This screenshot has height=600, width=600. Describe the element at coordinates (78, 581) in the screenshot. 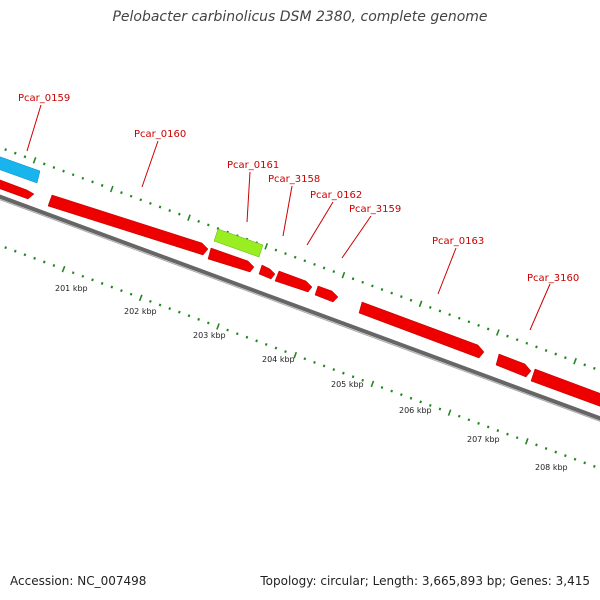

I see `accession-text: Accession: NC_007498` at that location.